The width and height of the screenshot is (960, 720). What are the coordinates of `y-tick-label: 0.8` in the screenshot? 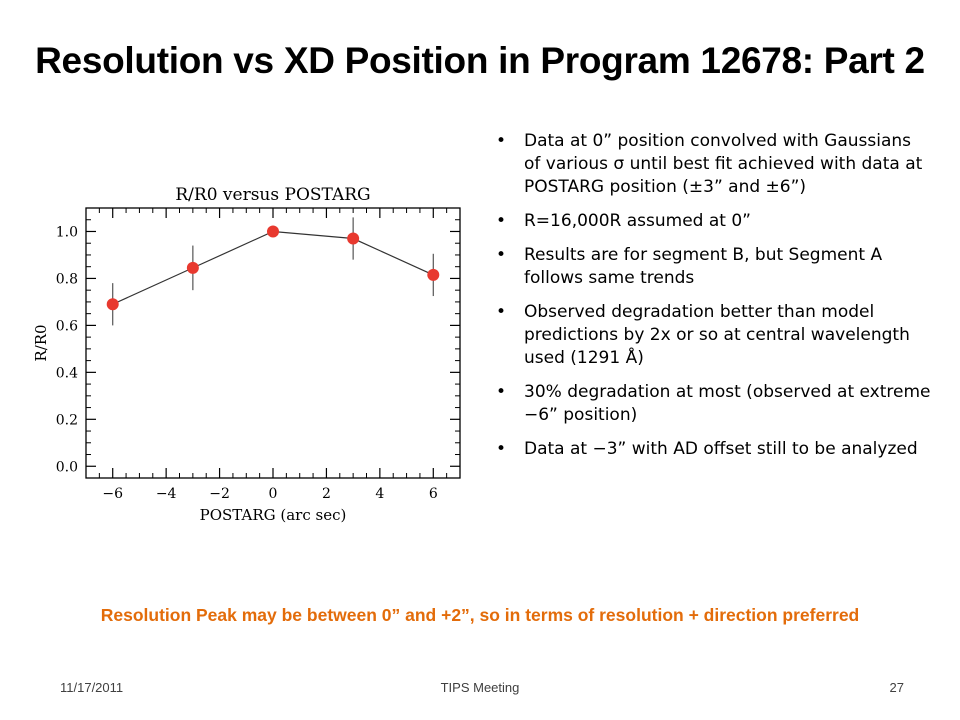 It's located at (67, 279).